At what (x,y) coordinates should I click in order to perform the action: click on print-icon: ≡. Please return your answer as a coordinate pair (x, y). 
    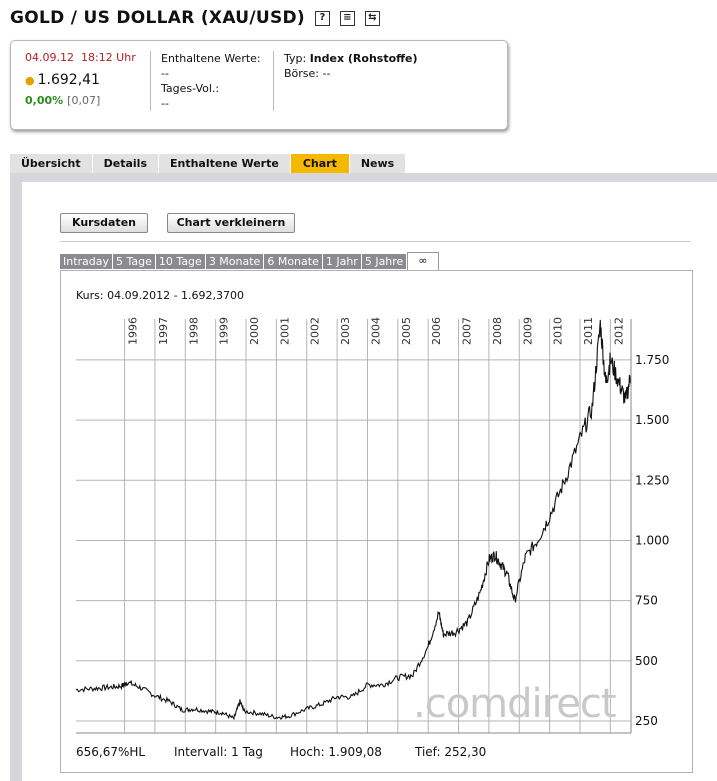
    Looking at the image, I should click on (348, 18).